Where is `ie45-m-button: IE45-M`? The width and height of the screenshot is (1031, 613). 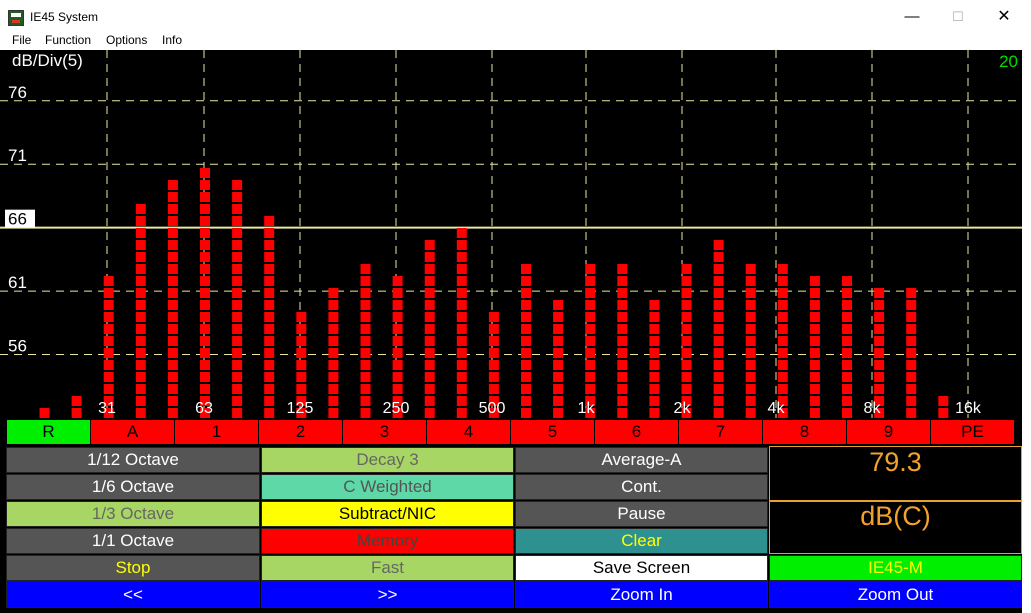 ie45-m-button: IE45-M is located at coordinates (895, 568).